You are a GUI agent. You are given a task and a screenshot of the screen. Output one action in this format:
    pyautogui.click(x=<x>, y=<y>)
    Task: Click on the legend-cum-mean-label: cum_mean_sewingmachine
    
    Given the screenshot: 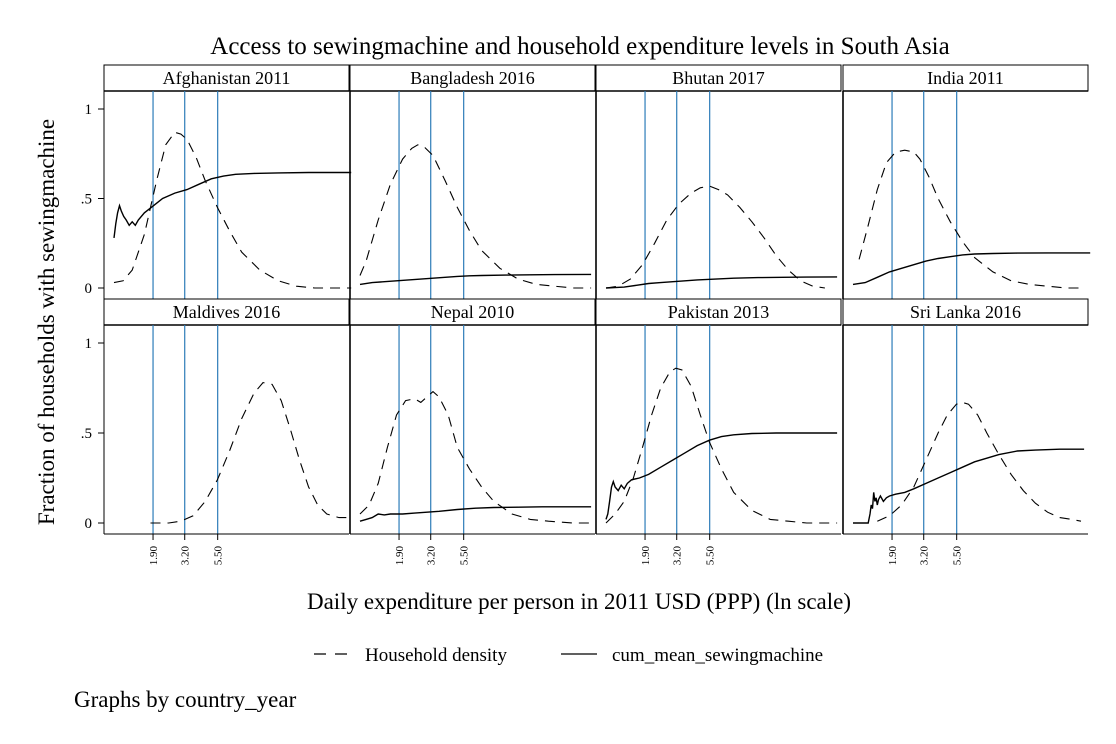 What is the action you would take?
    pyautogui.click(x=717, y=655)
    